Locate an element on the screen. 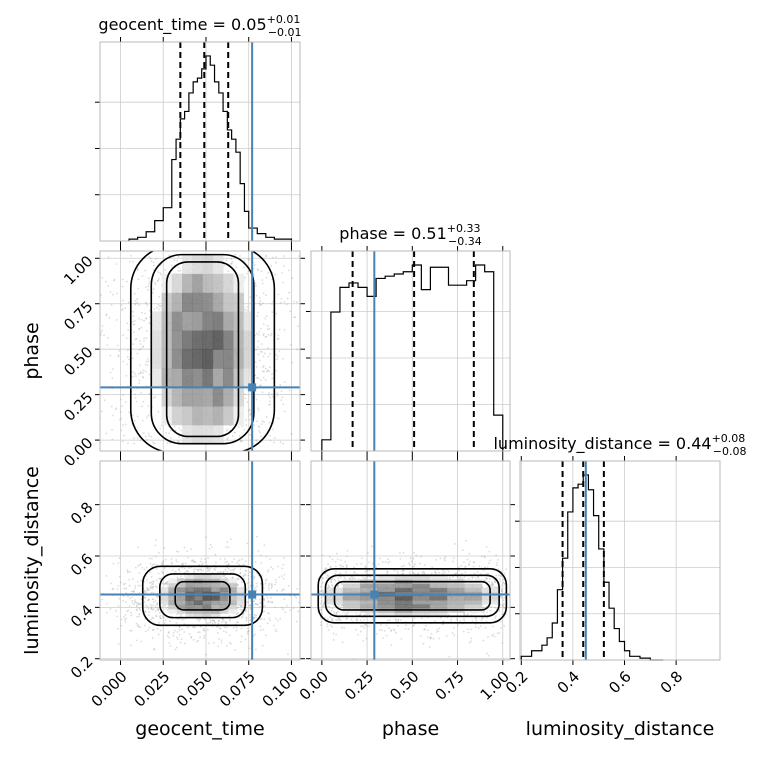  title-sub: −0.08 is located at coordinates (730, 451).